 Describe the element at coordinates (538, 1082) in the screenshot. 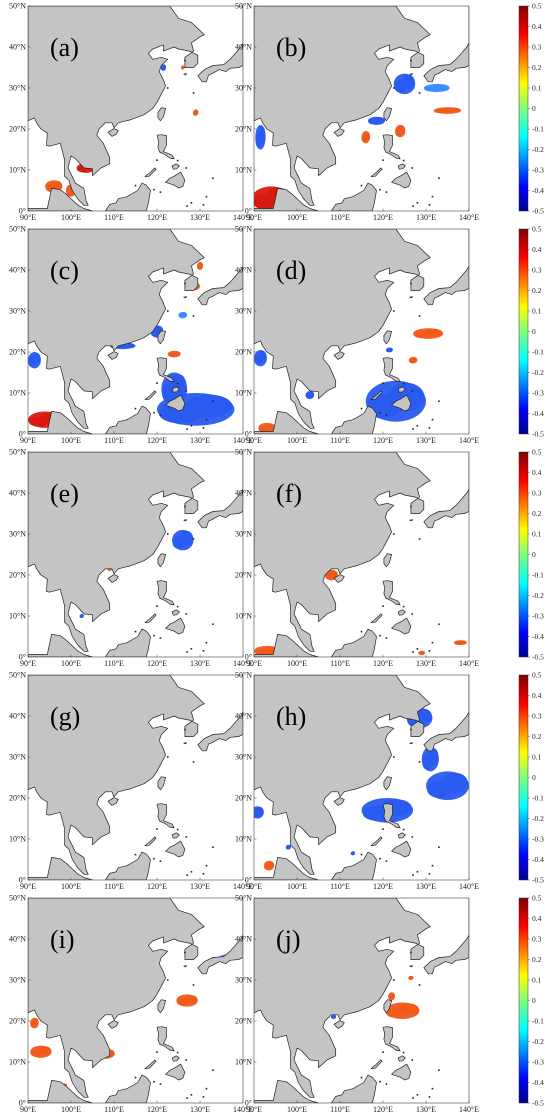

I see `colorbar-tick-label: -0.4` at that location.